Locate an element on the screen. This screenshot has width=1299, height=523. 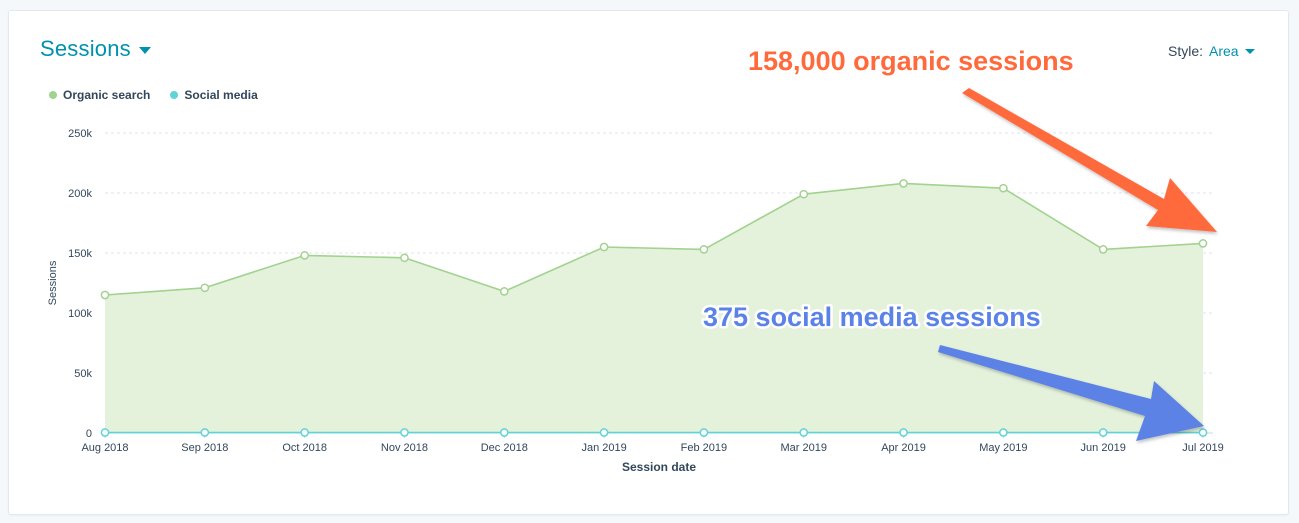
annotation-organic: 158,000 organic sessions is located at coordinates (981, 138).